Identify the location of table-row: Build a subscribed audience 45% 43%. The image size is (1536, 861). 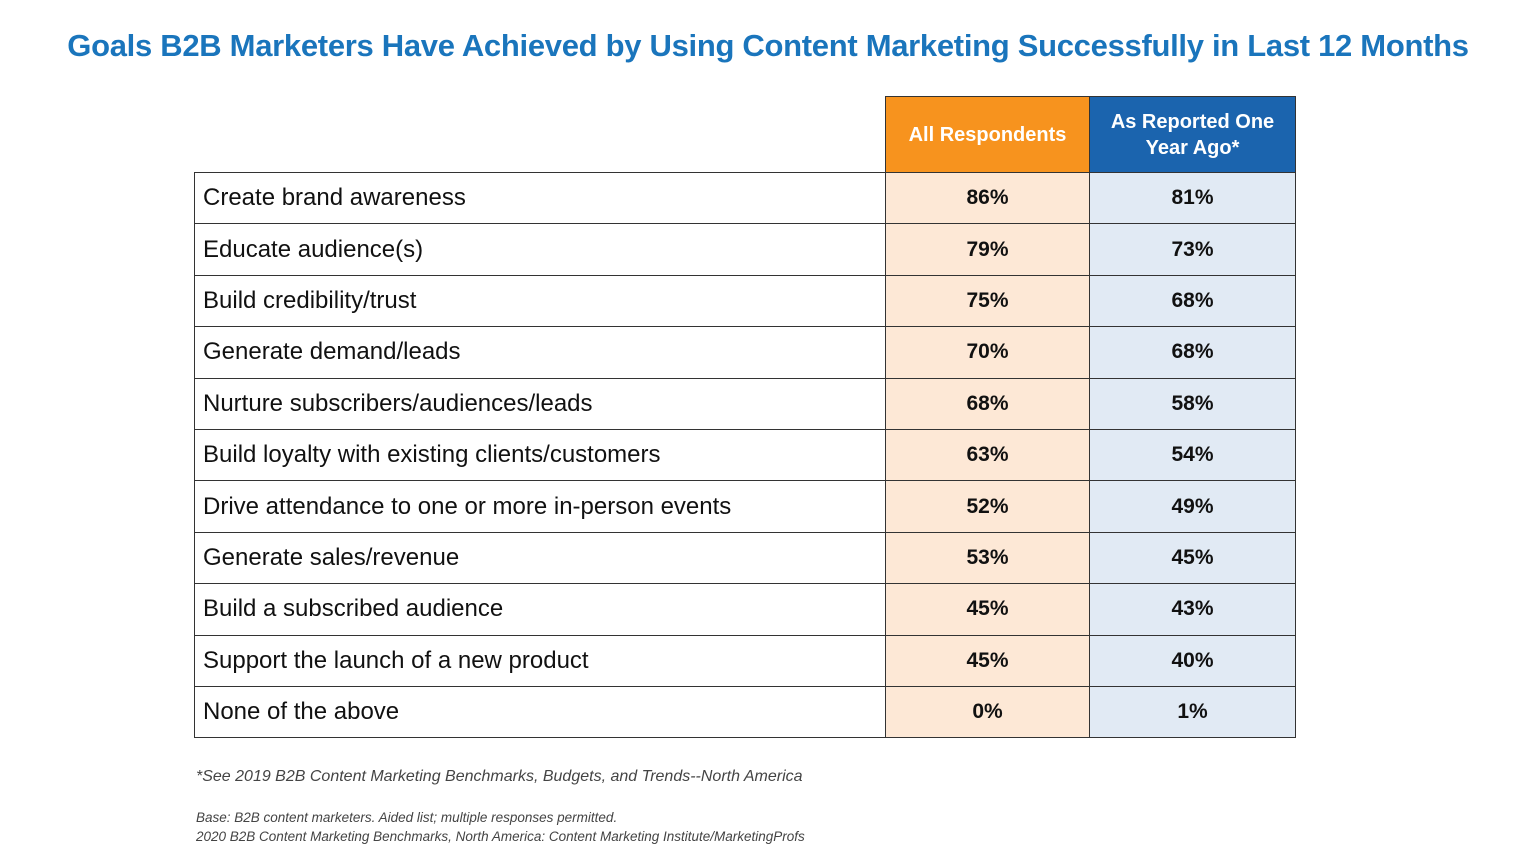
(745, 609).